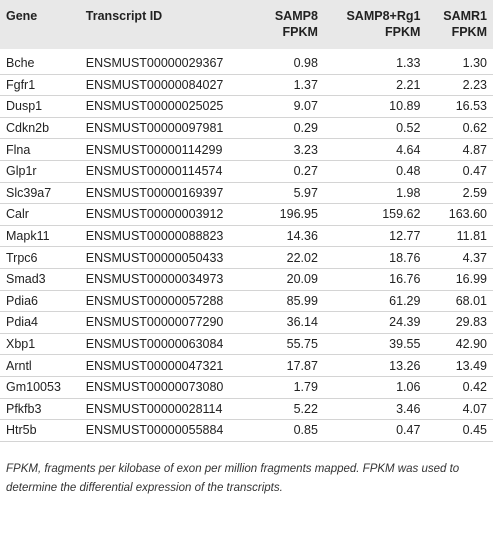  I want to click on table-cell: 13.49, so click(459, 365).